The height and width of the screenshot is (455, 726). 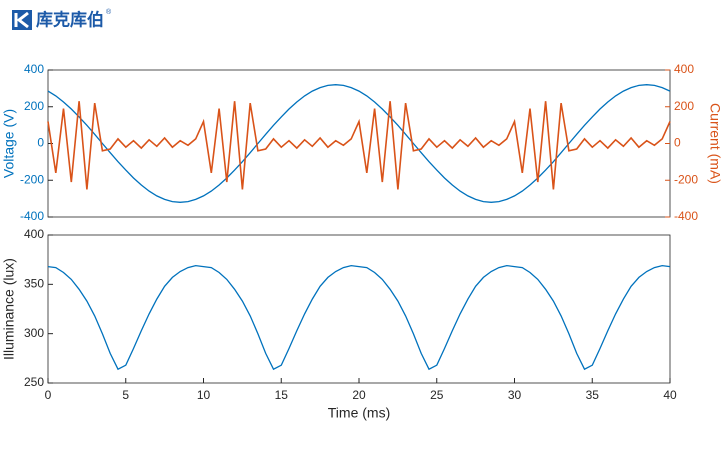 I want to click on x-axis-label: Time (ms), so click(x=359, y=413).